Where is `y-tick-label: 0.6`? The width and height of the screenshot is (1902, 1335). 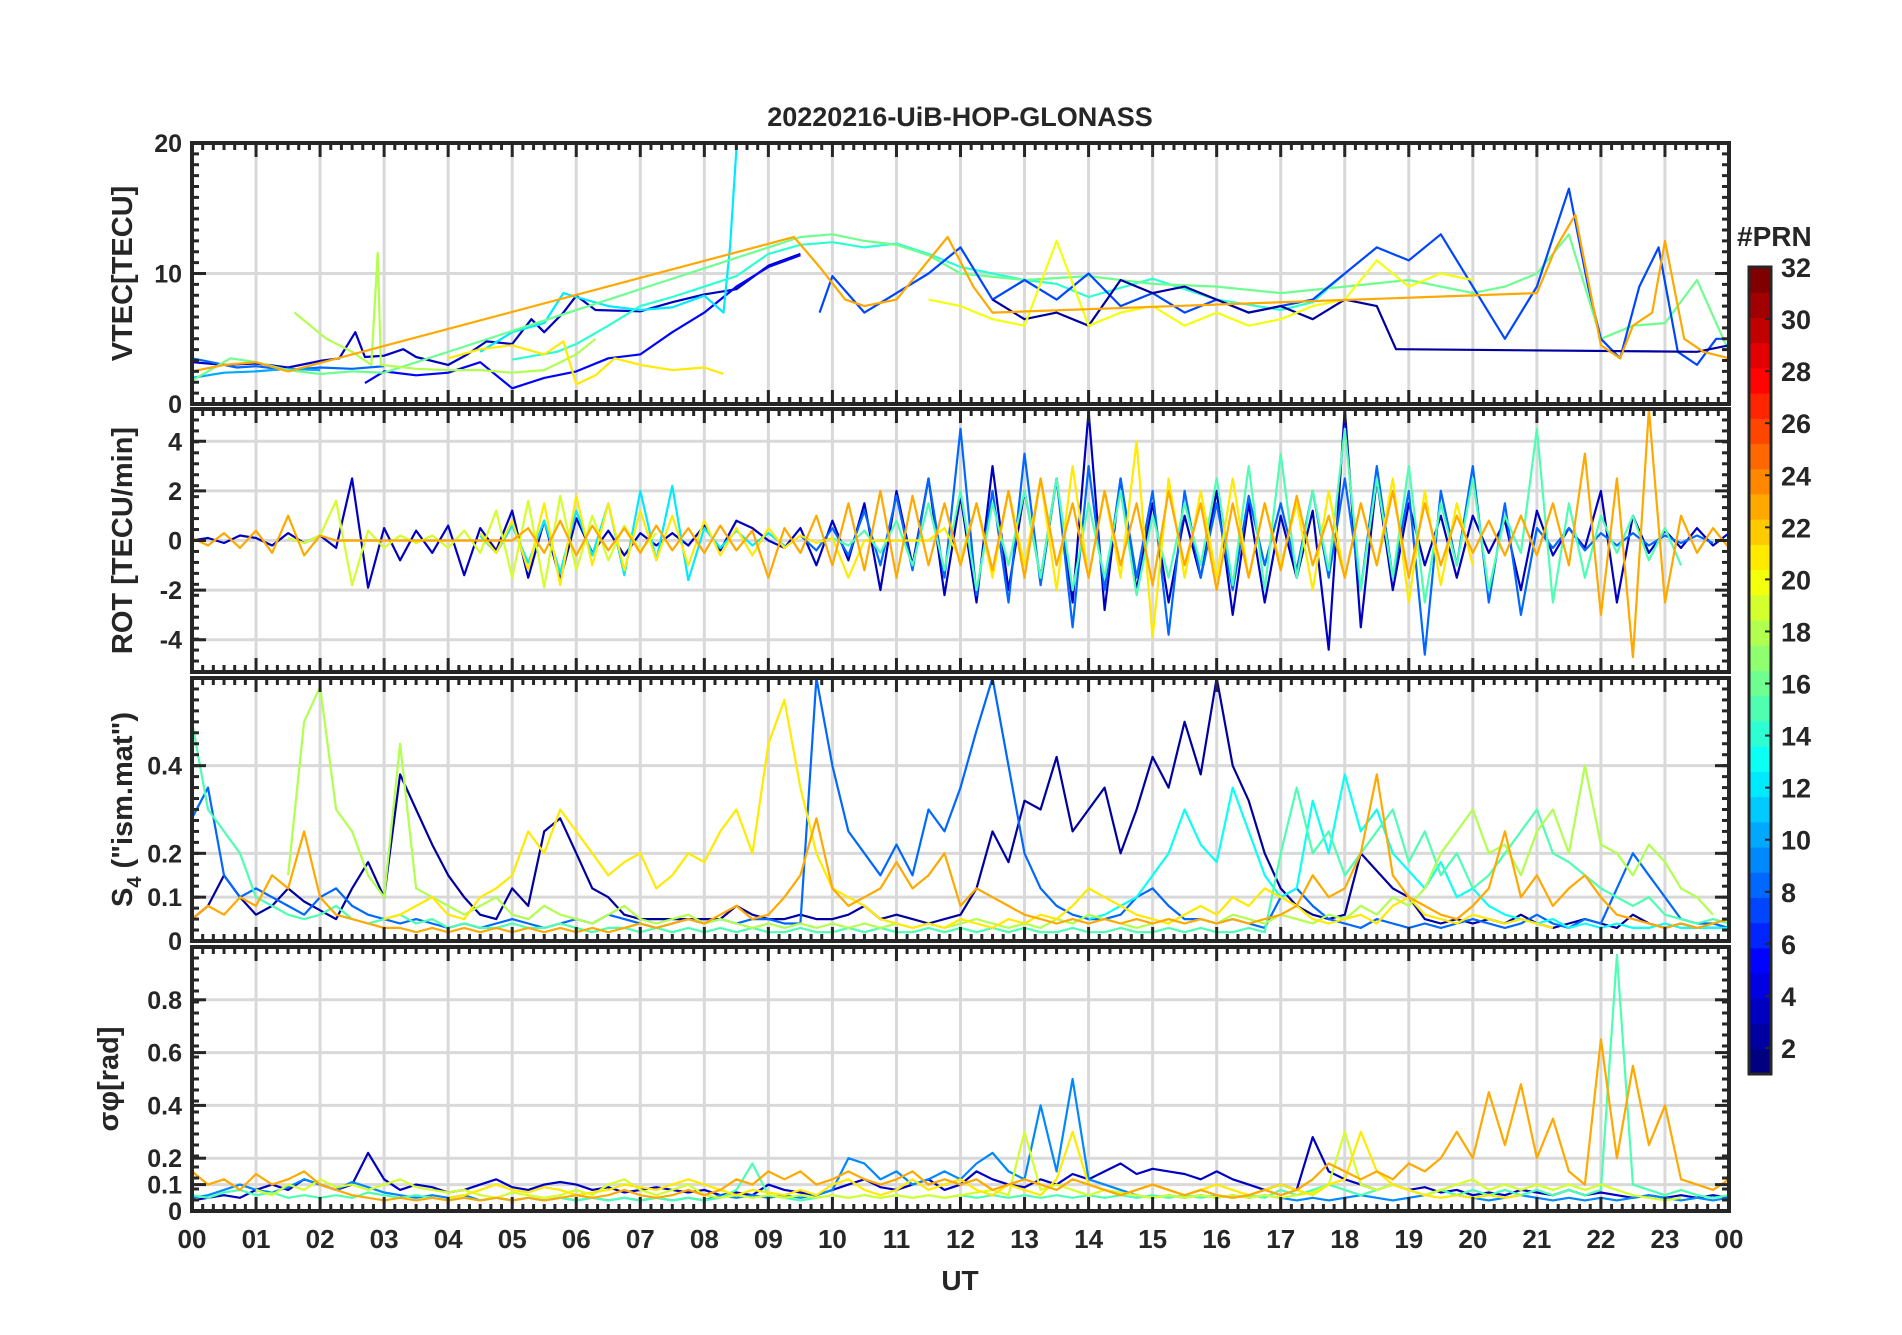 y-tick-label: 0.6 is located at coordinates (164, 1054).